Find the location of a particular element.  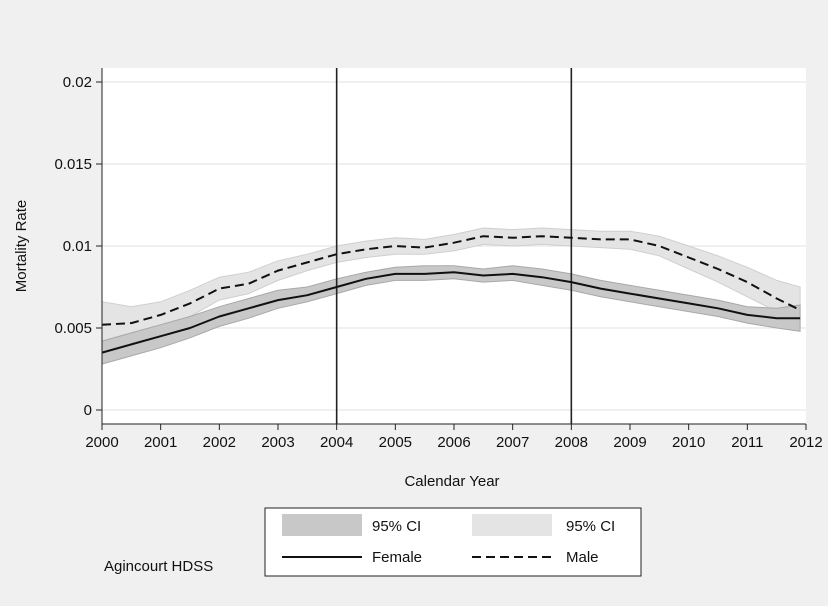

y-tick-label: 0.005 is located at coordinates (73, 328).